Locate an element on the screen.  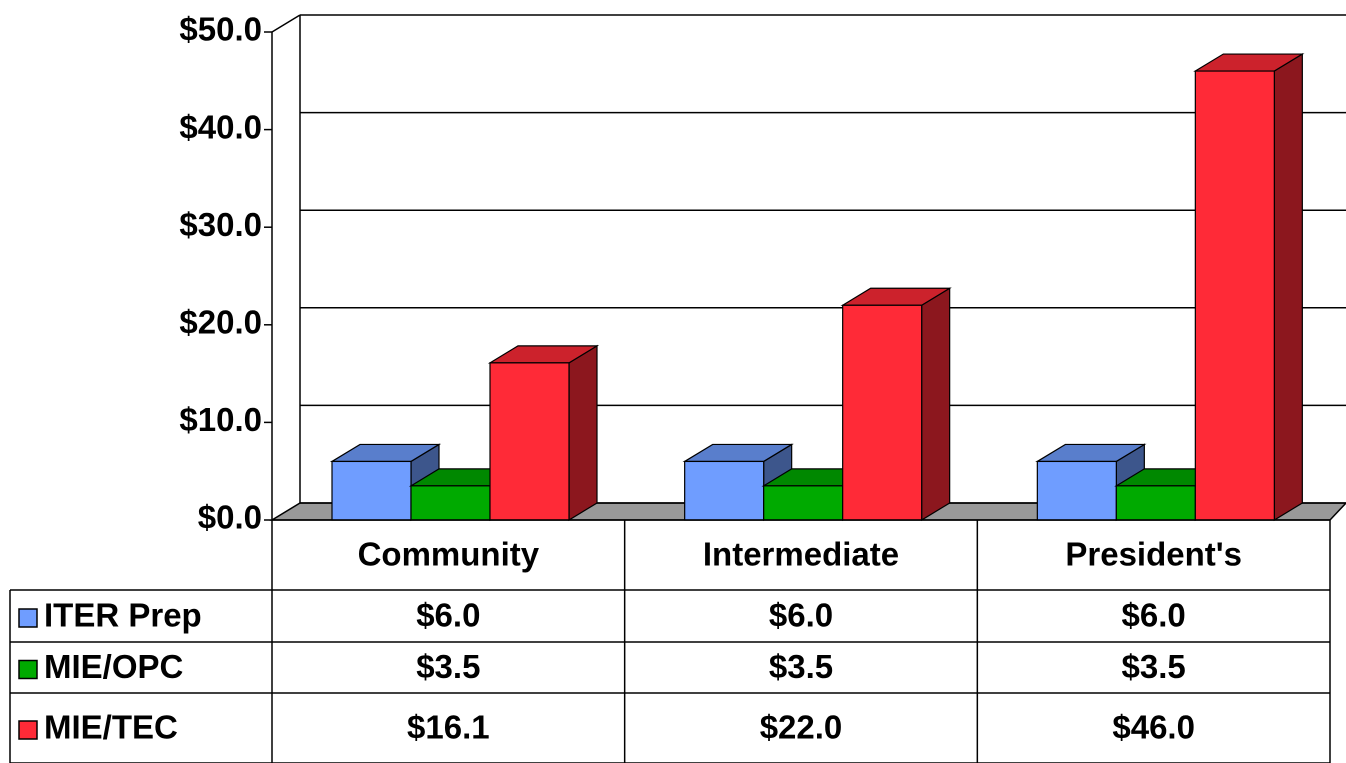
y-tick-label: $30.0 is located at coordinates (220, 224).